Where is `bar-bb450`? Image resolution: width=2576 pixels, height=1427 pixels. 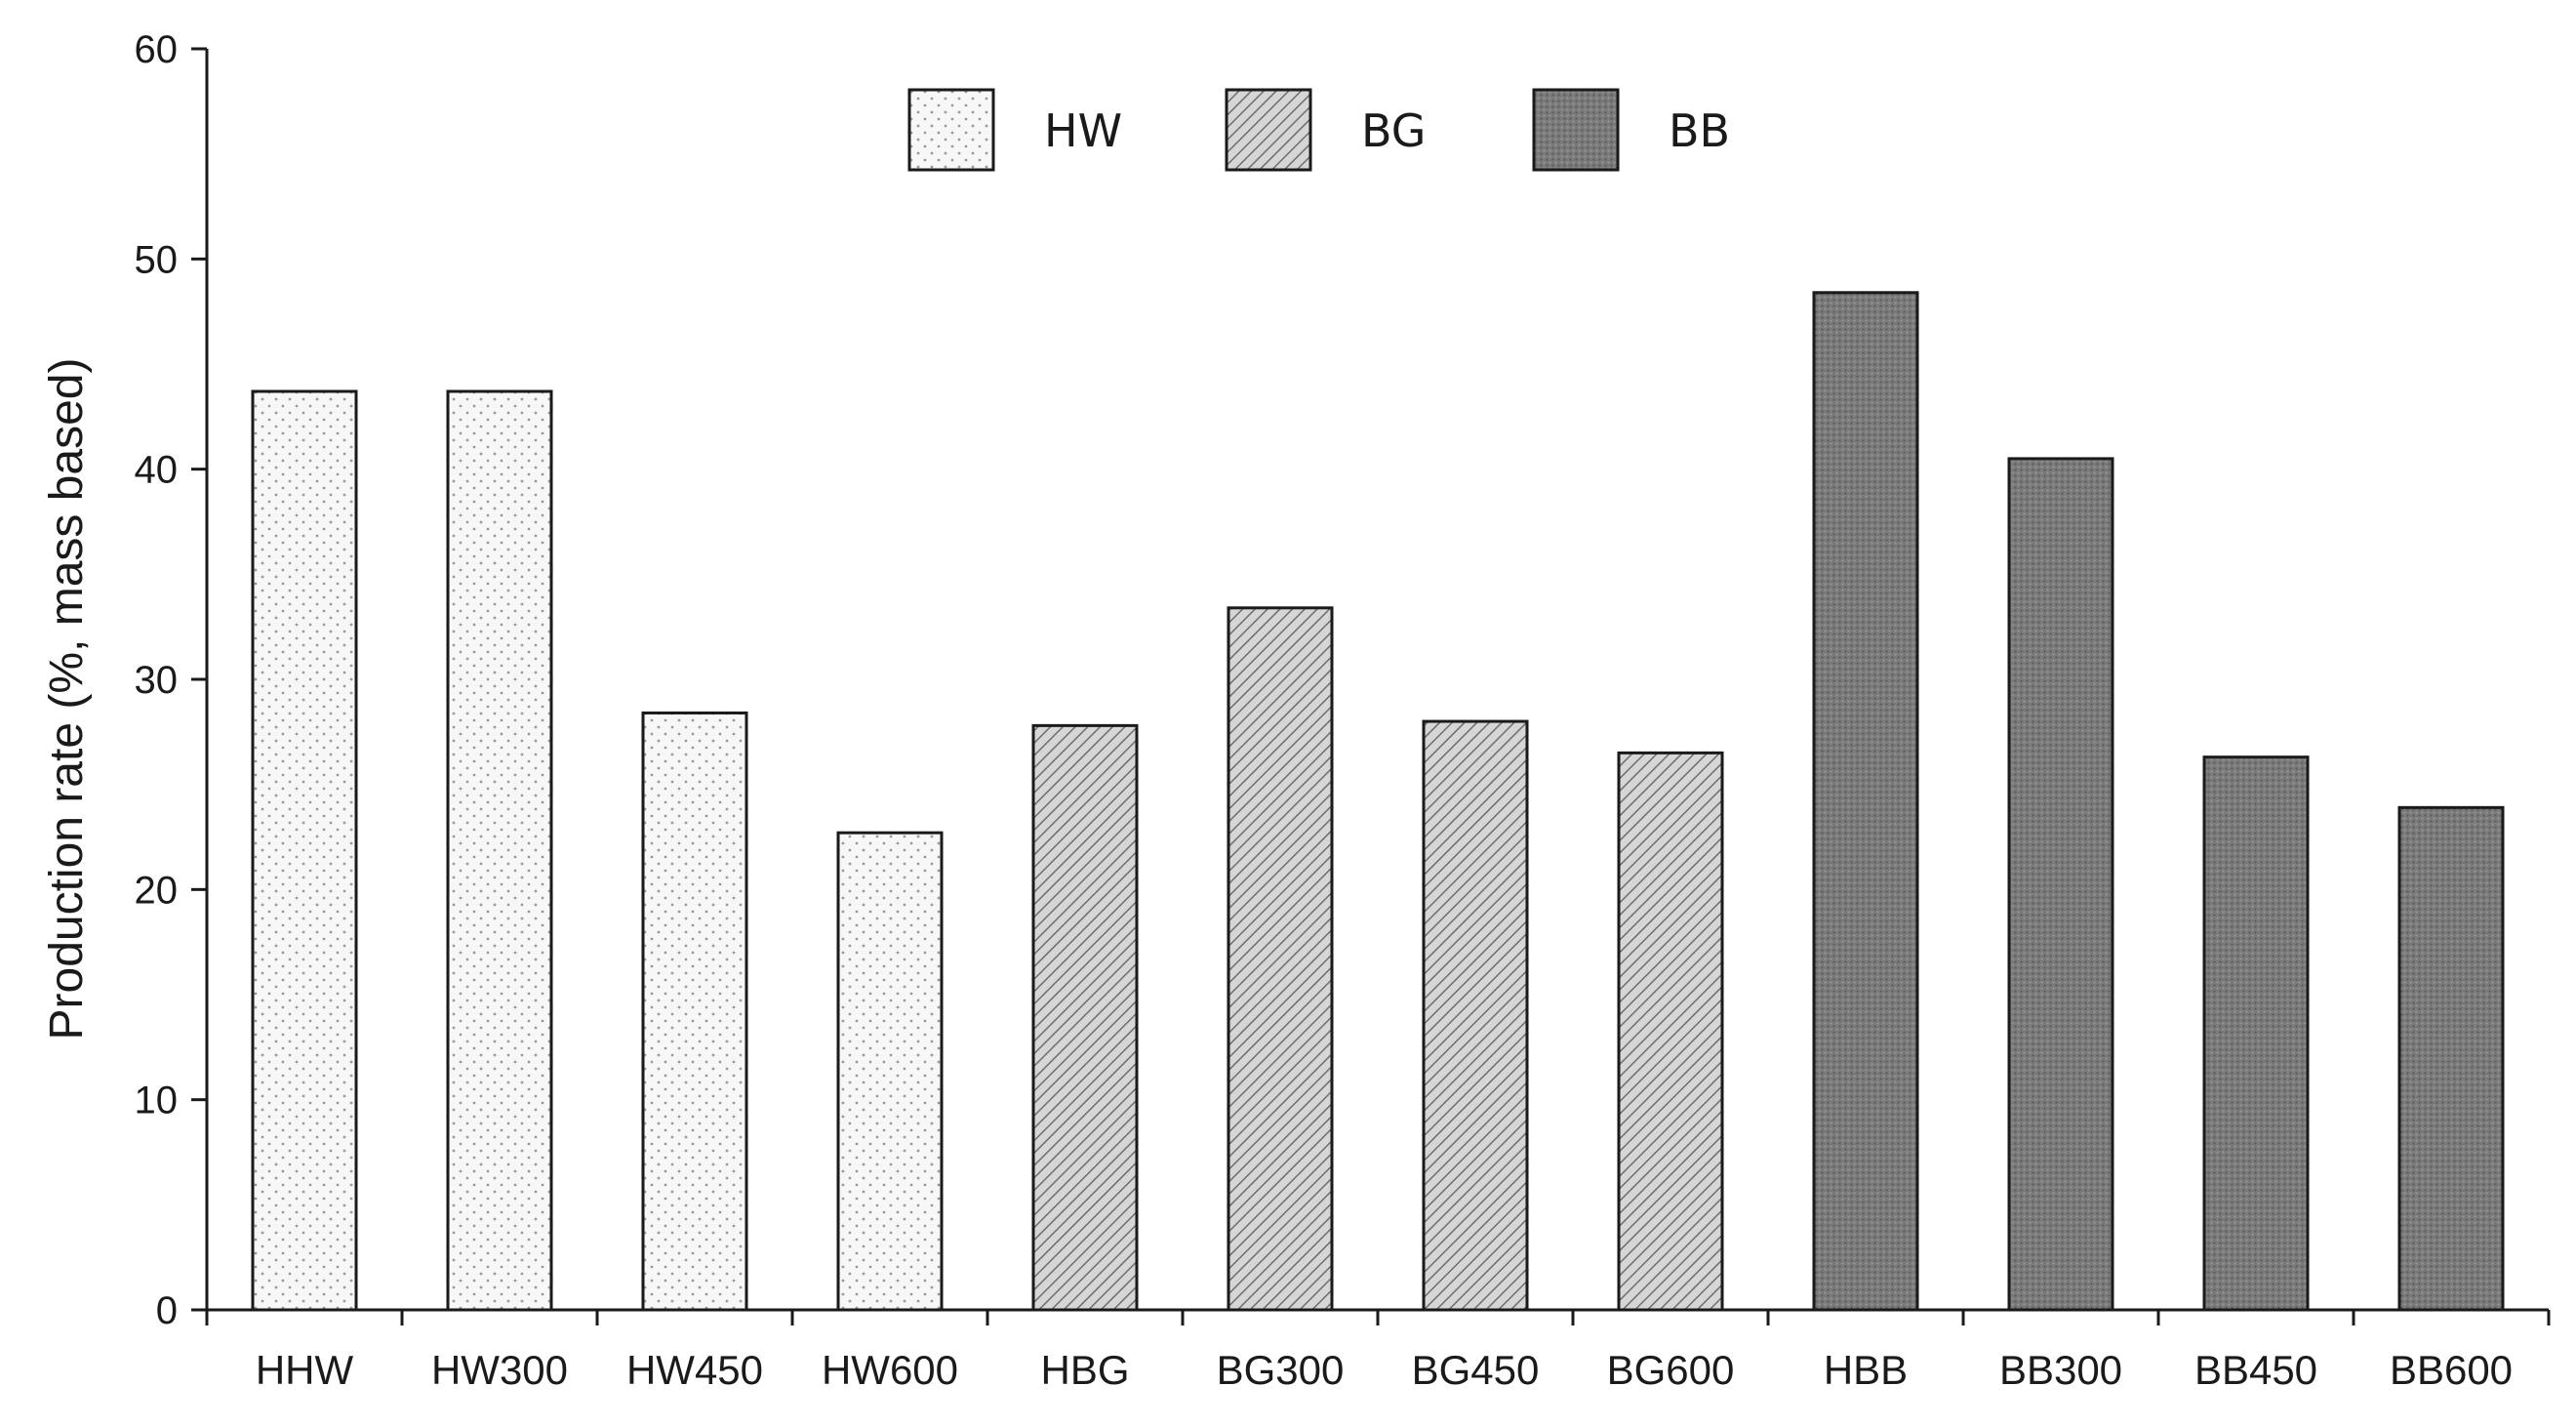 bar-bb450 is located at coordinates (2256, 1033).